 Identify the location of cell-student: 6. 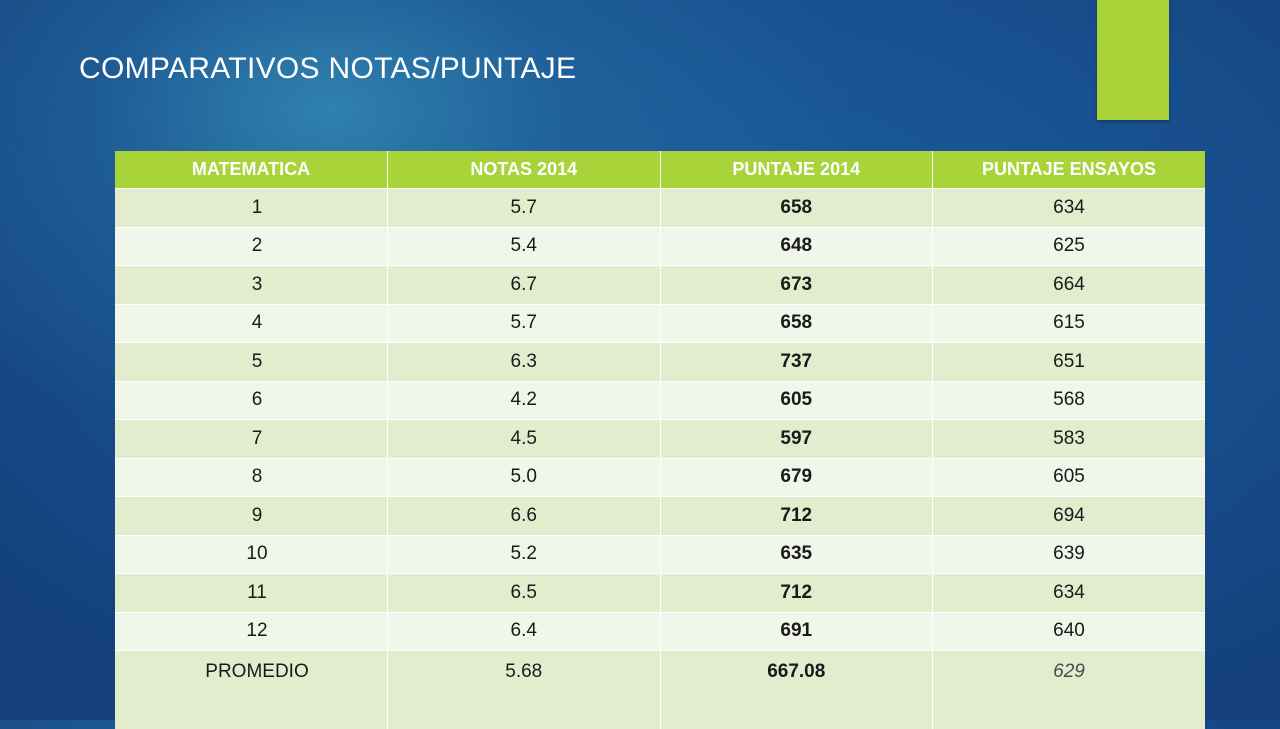
(251, 400).